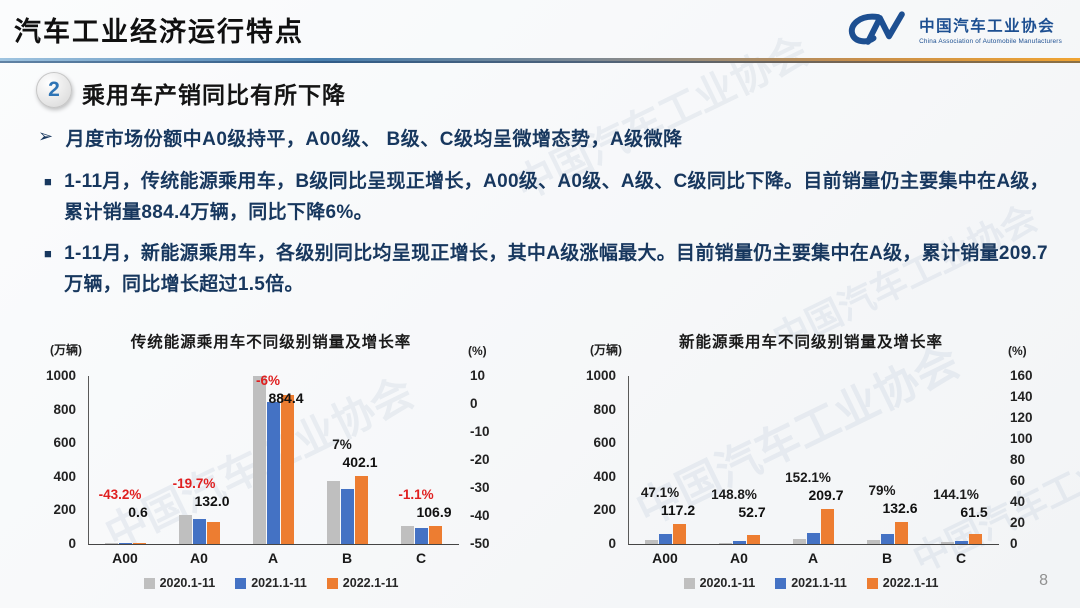  What do you see at coordinates (480, 459) in the screenshot?
I see `axis-tick-label: -20` at bounding box center [480, 459].